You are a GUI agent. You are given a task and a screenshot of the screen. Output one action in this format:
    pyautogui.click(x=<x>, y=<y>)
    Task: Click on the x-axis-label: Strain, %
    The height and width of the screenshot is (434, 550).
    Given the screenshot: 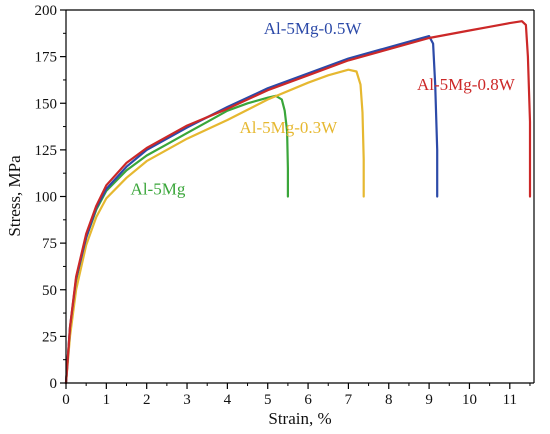 What is the action you would take?
    pyautogui.click(x=299, y=418)
    